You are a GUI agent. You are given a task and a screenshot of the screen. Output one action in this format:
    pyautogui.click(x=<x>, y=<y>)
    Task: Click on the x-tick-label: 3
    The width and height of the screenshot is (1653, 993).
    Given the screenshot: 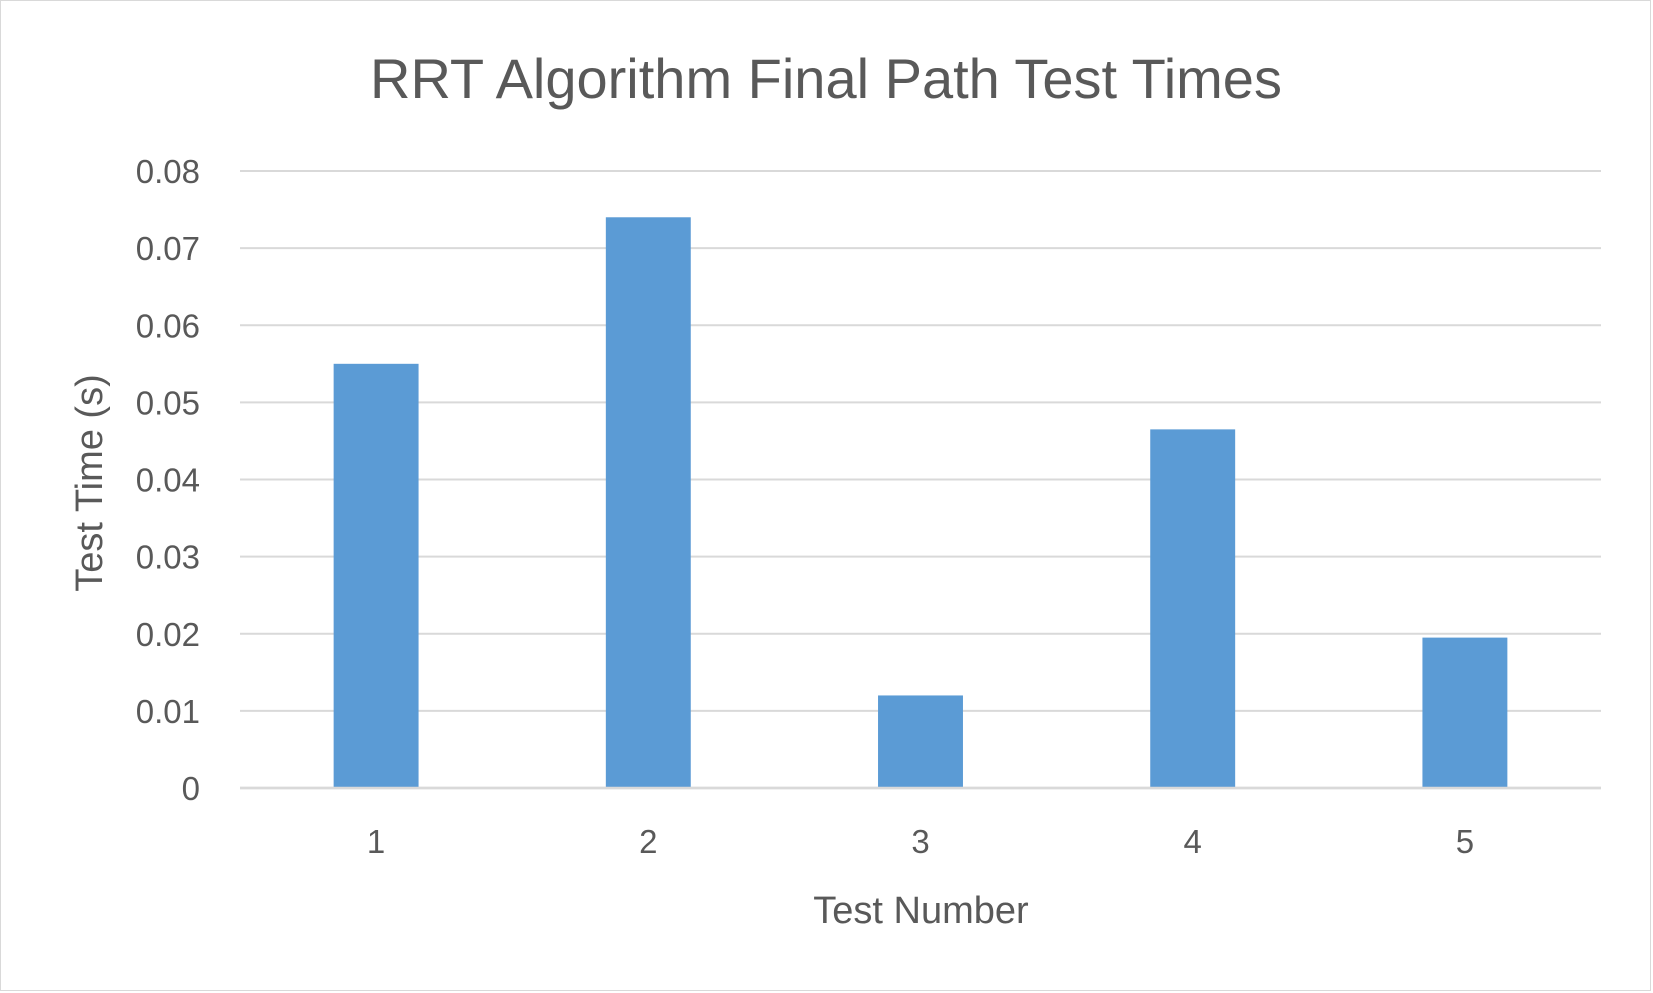 What is the action you would take?
    pyautogui.click(x=920, y=841)
    